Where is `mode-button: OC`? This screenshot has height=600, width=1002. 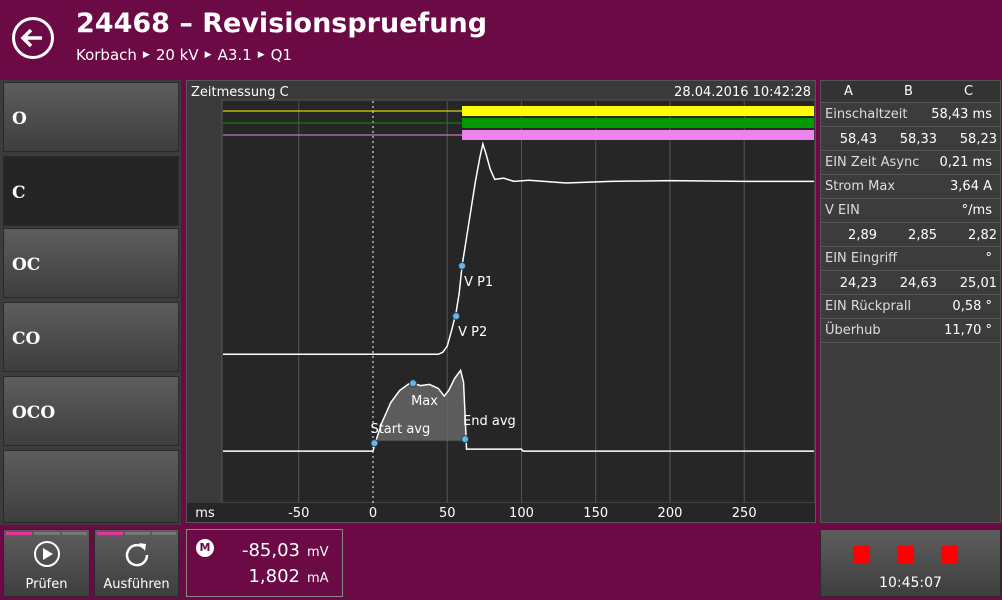 mode-button: OC is located at coordinates (91, 263).